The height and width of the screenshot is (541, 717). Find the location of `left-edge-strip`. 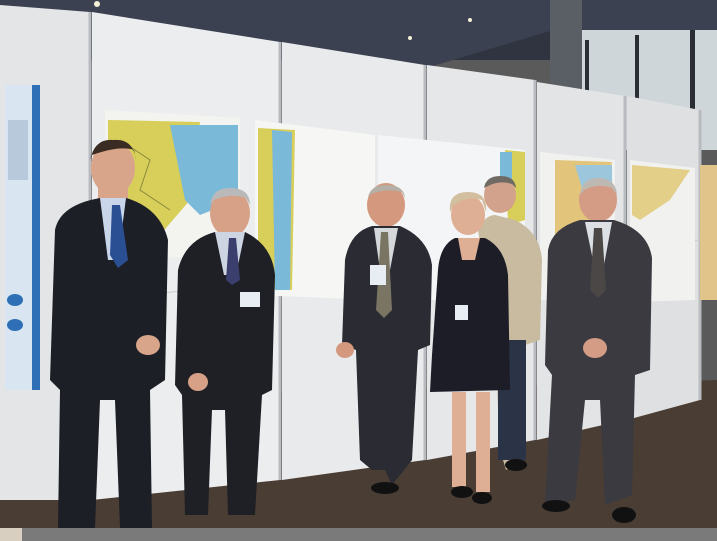

left-edge-strip is located at coordinates (11, 534).